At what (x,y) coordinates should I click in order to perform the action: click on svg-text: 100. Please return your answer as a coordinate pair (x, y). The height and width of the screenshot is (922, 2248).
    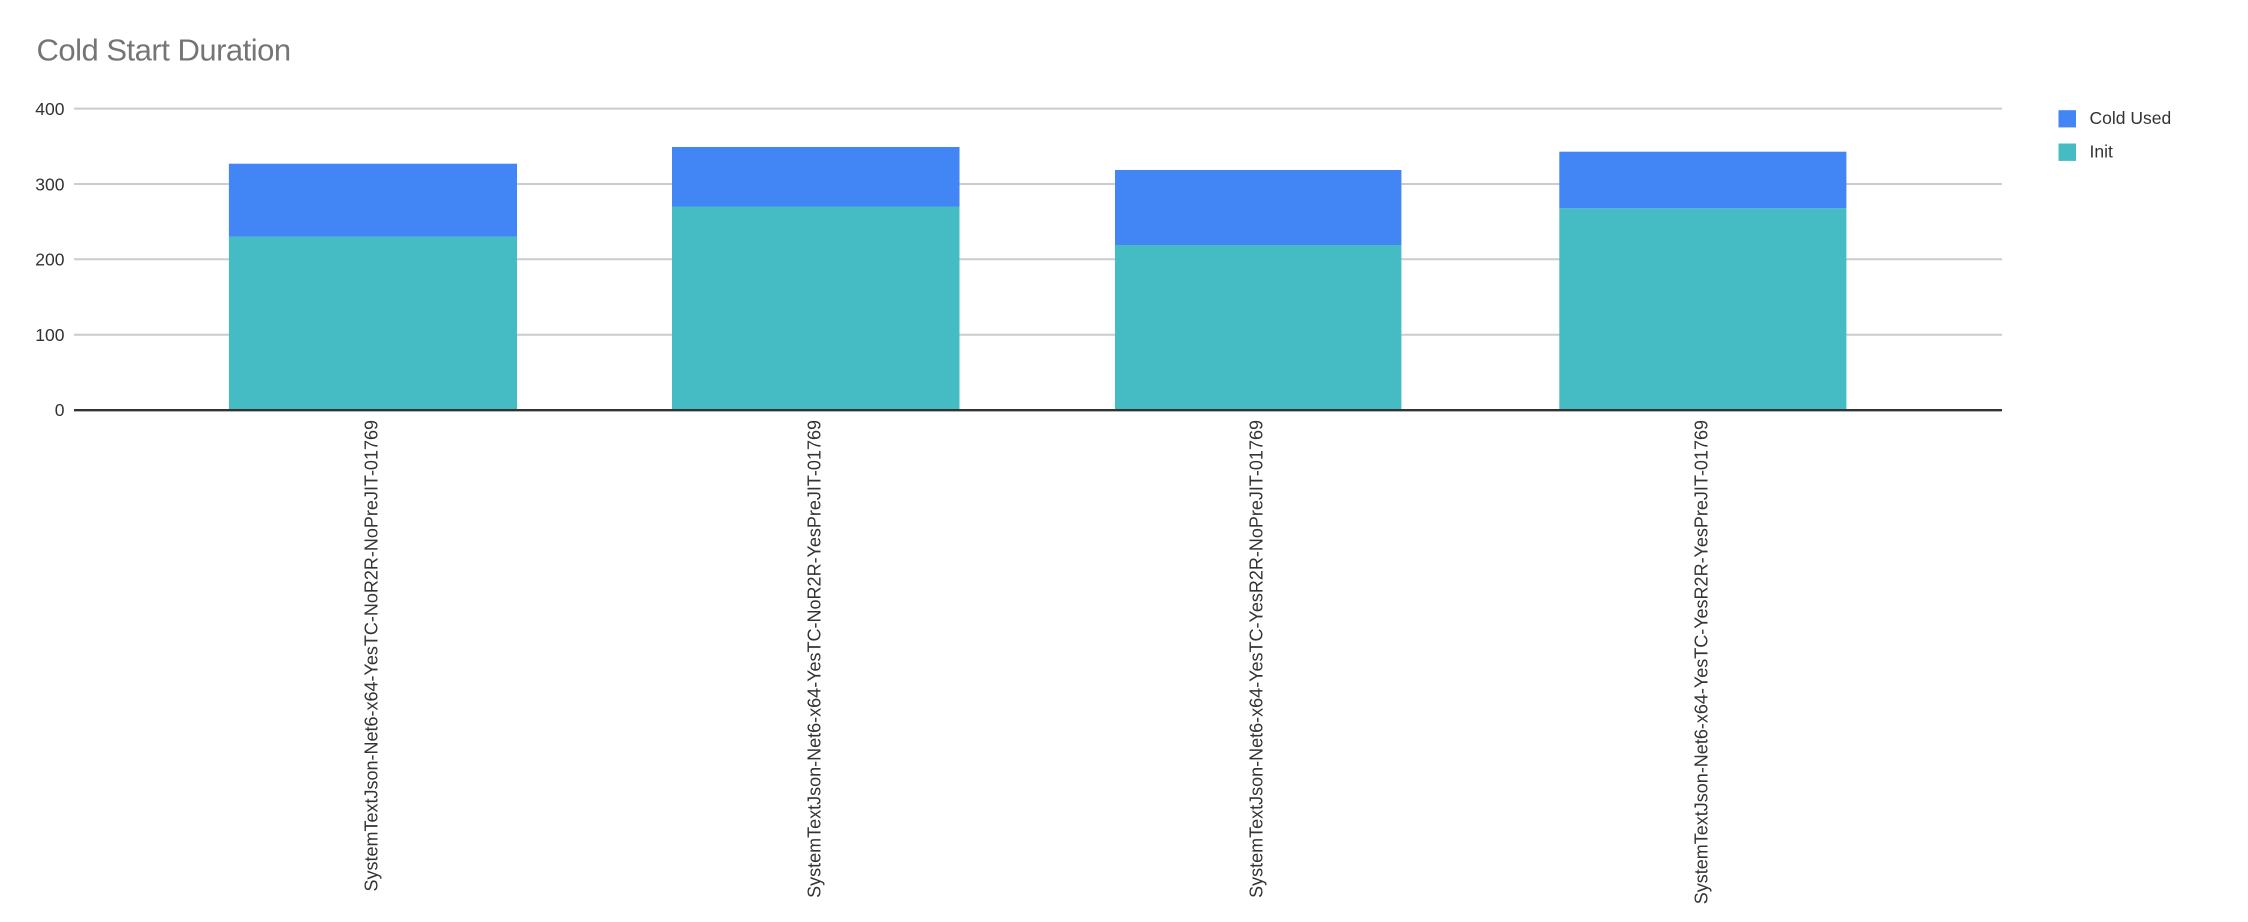
    Looking at the image, I should click on (49, 335).